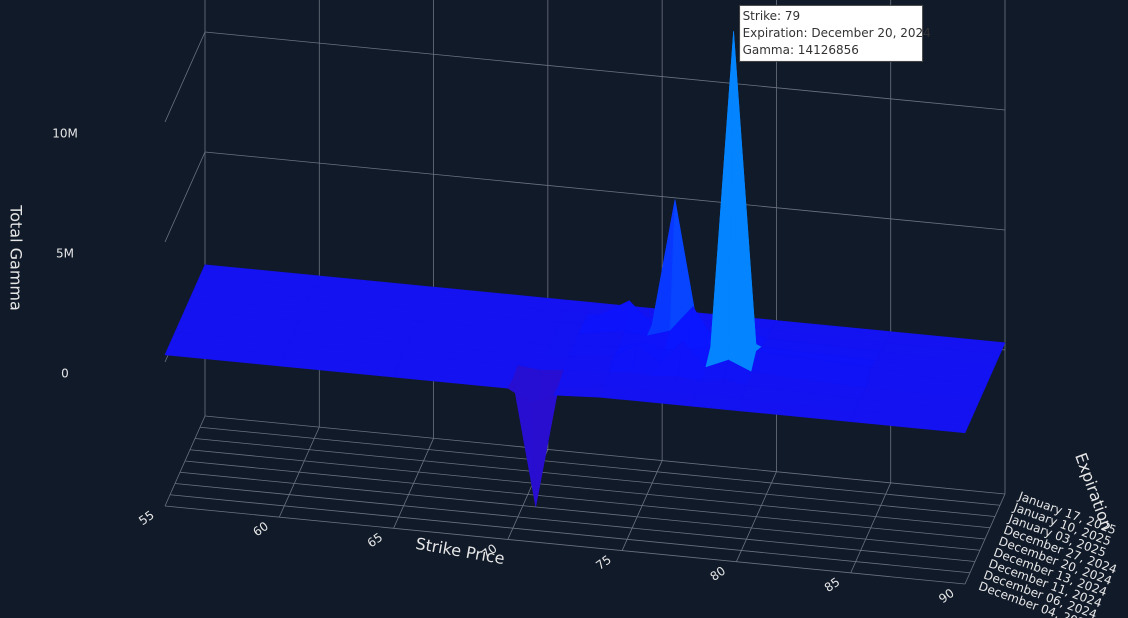 Image resolution: width=1128 pixels, height=618 pixels. What do you see at coordinates (65, 254) in the screenshot?
I see `z-tick-label: 5M` at bounding box center [65, 254].